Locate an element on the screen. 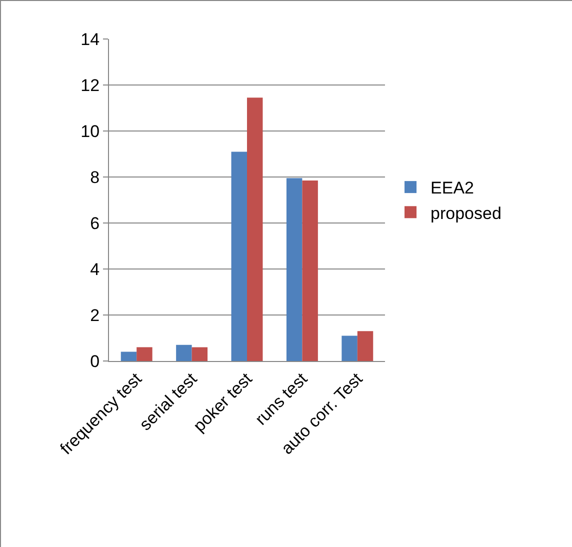 Image resolution: width=572 pixels, height=547 pixels. legend-label: proposed is located at coordinates (466, 213).